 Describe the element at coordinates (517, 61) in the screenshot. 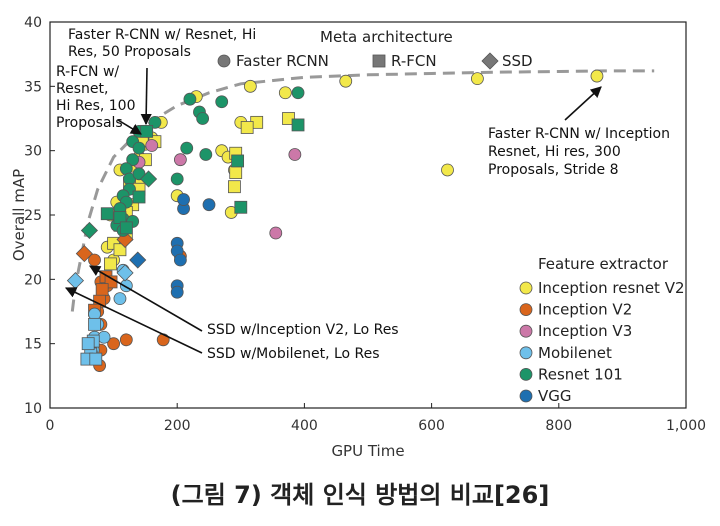

I see `meta-legend-label: SSD` at that location.